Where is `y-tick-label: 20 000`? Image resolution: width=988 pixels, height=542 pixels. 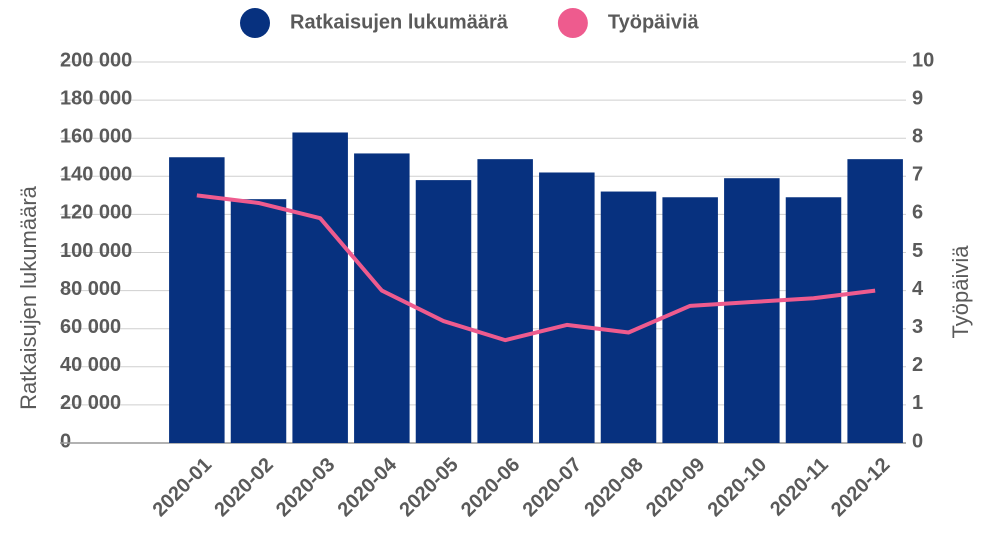
y-tick-label: 20 000 is located at coordinates (90, 403).